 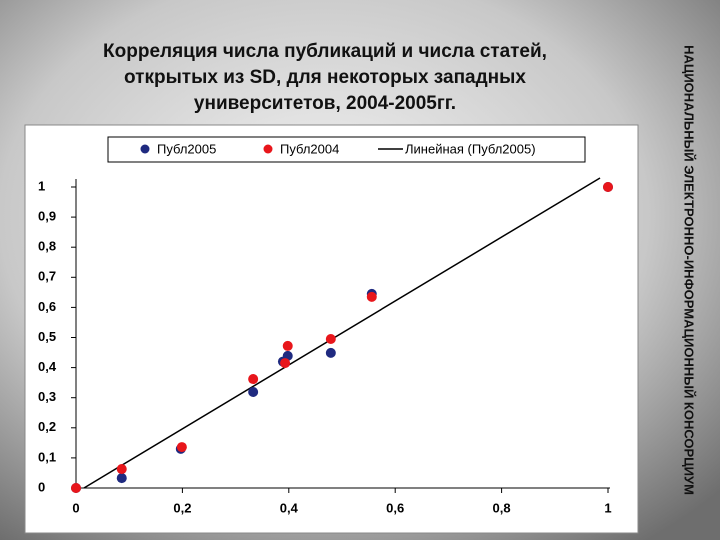 What do you see at coordinates (47, 216) in the screenshot?
I see `y-tick-label: 0,9` at bounding box center [47, 216].